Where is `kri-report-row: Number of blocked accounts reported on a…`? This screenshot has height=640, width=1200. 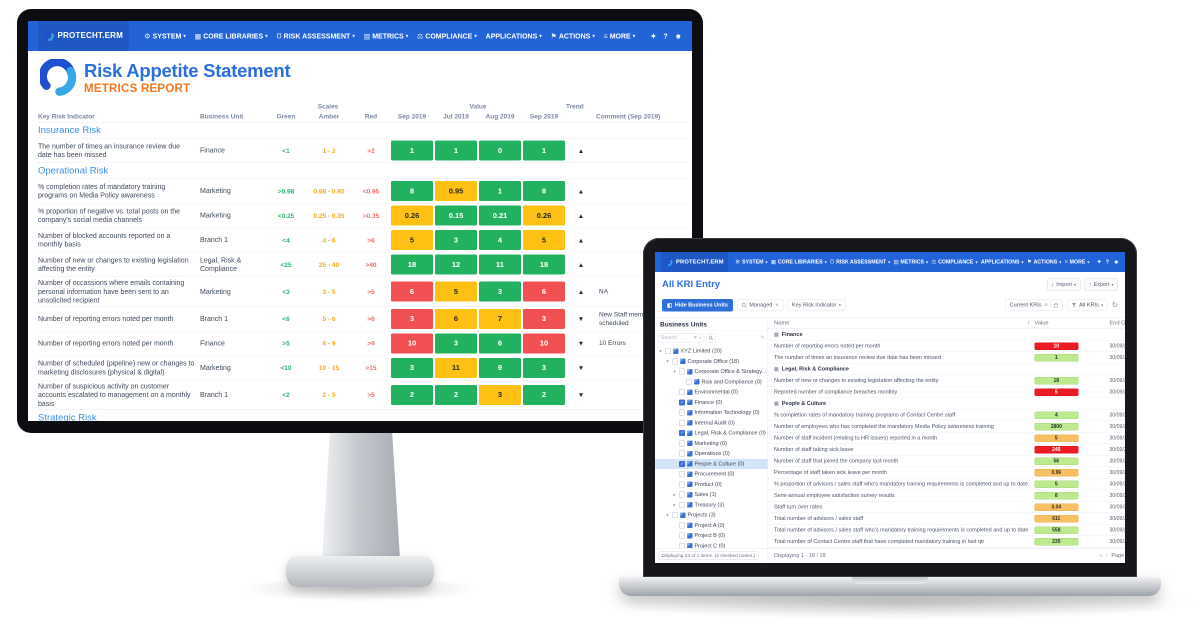
kri-report-row: Number of blocked accounts reported on a… is located at coordinates (363, 240).